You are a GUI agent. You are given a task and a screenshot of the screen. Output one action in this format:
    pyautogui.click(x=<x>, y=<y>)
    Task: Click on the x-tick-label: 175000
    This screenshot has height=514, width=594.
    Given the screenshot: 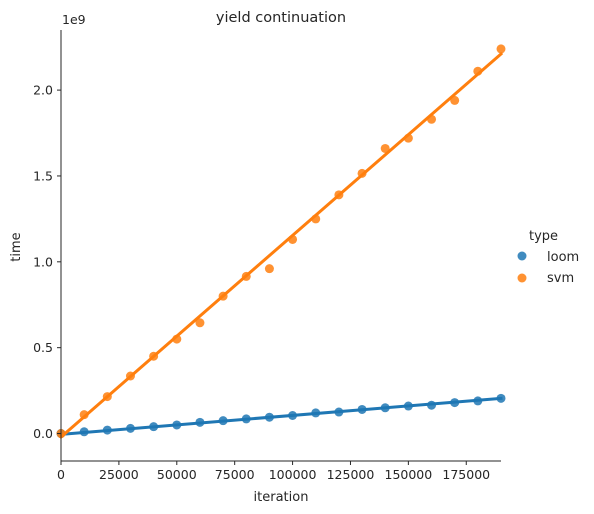 What is the action you would take?
    pyautogui.click(x=466, y=474)
    